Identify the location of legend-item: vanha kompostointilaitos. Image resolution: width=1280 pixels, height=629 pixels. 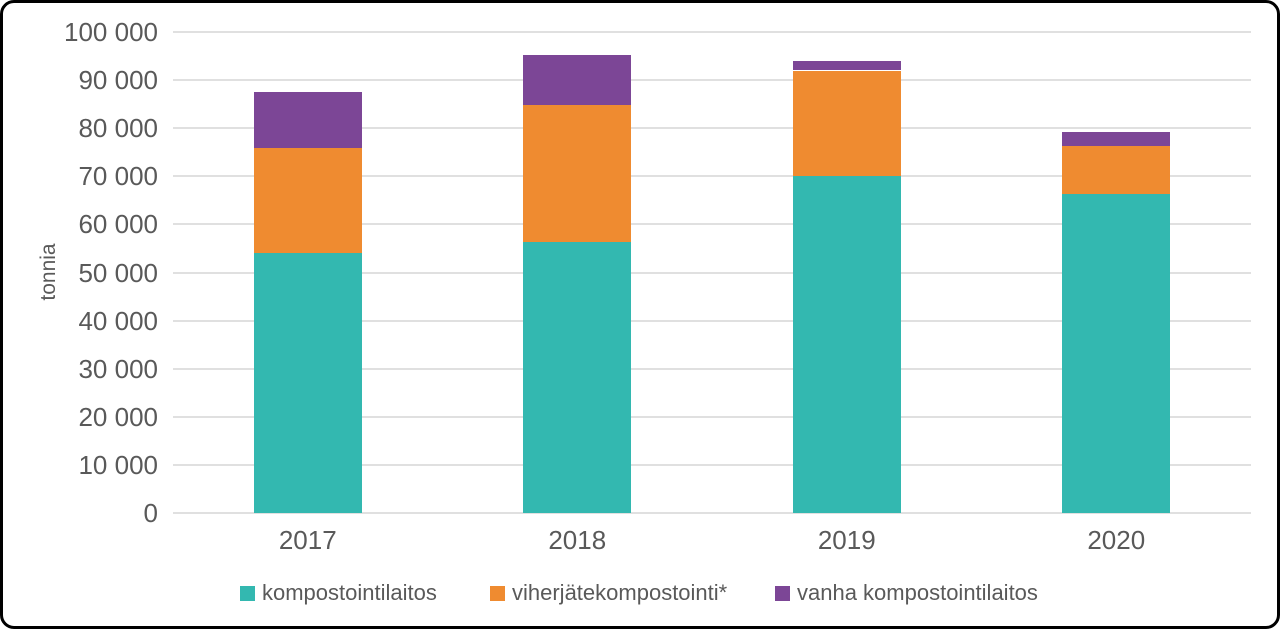
(906, 593).